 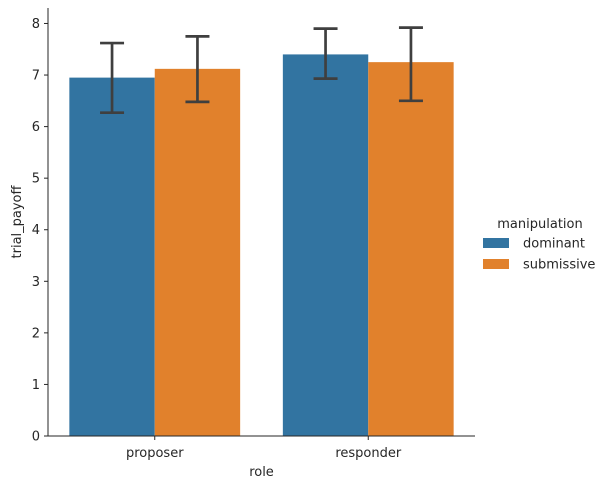 What do you see at coordinates (261, 472) in the screenshot?
I see `x-axis-label: role` at bounding box center [261, 472].